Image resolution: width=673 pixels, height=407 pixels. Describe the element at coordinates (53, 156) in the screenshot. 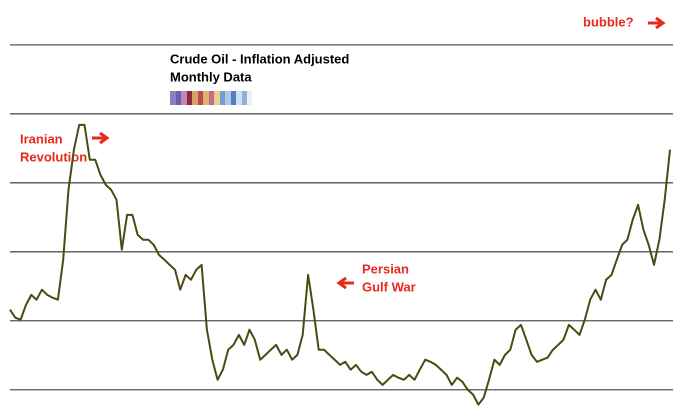

I see `annotation: Revolution` at that location.